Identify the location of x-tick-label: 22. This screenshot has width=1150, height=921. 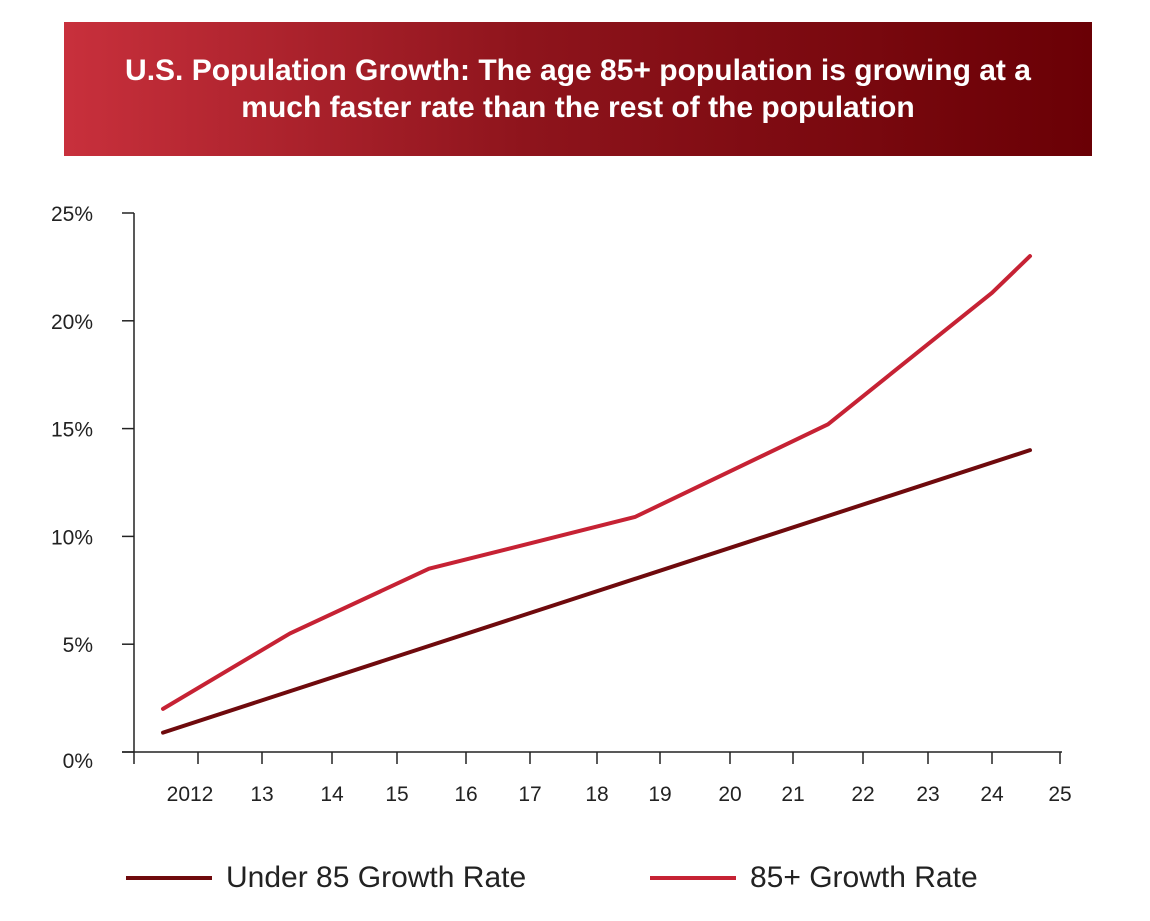
(862, 794).